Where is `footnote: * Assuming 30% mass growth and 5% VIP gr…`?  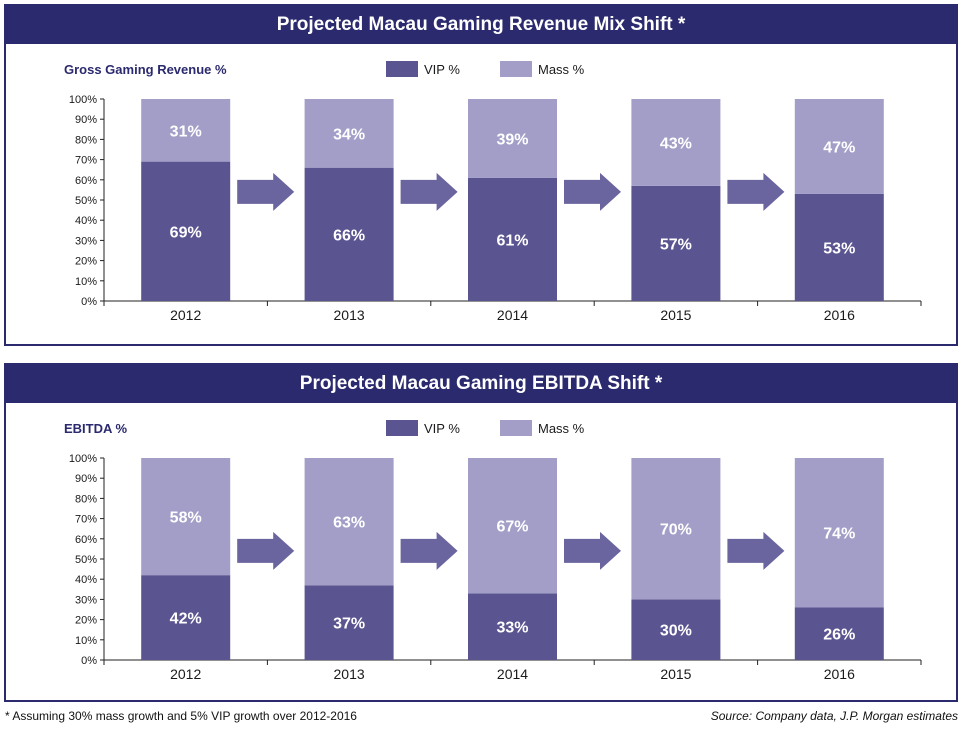 footnote: * Assuming 30% mass growth and 5% VIP gr… is located at coordinates (181, 716).